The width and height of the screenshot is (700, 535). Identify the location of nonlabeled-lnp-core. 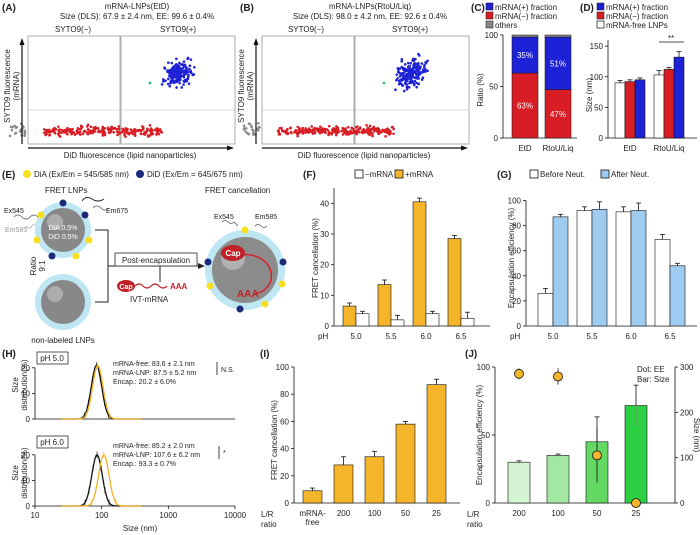
(63, 302).